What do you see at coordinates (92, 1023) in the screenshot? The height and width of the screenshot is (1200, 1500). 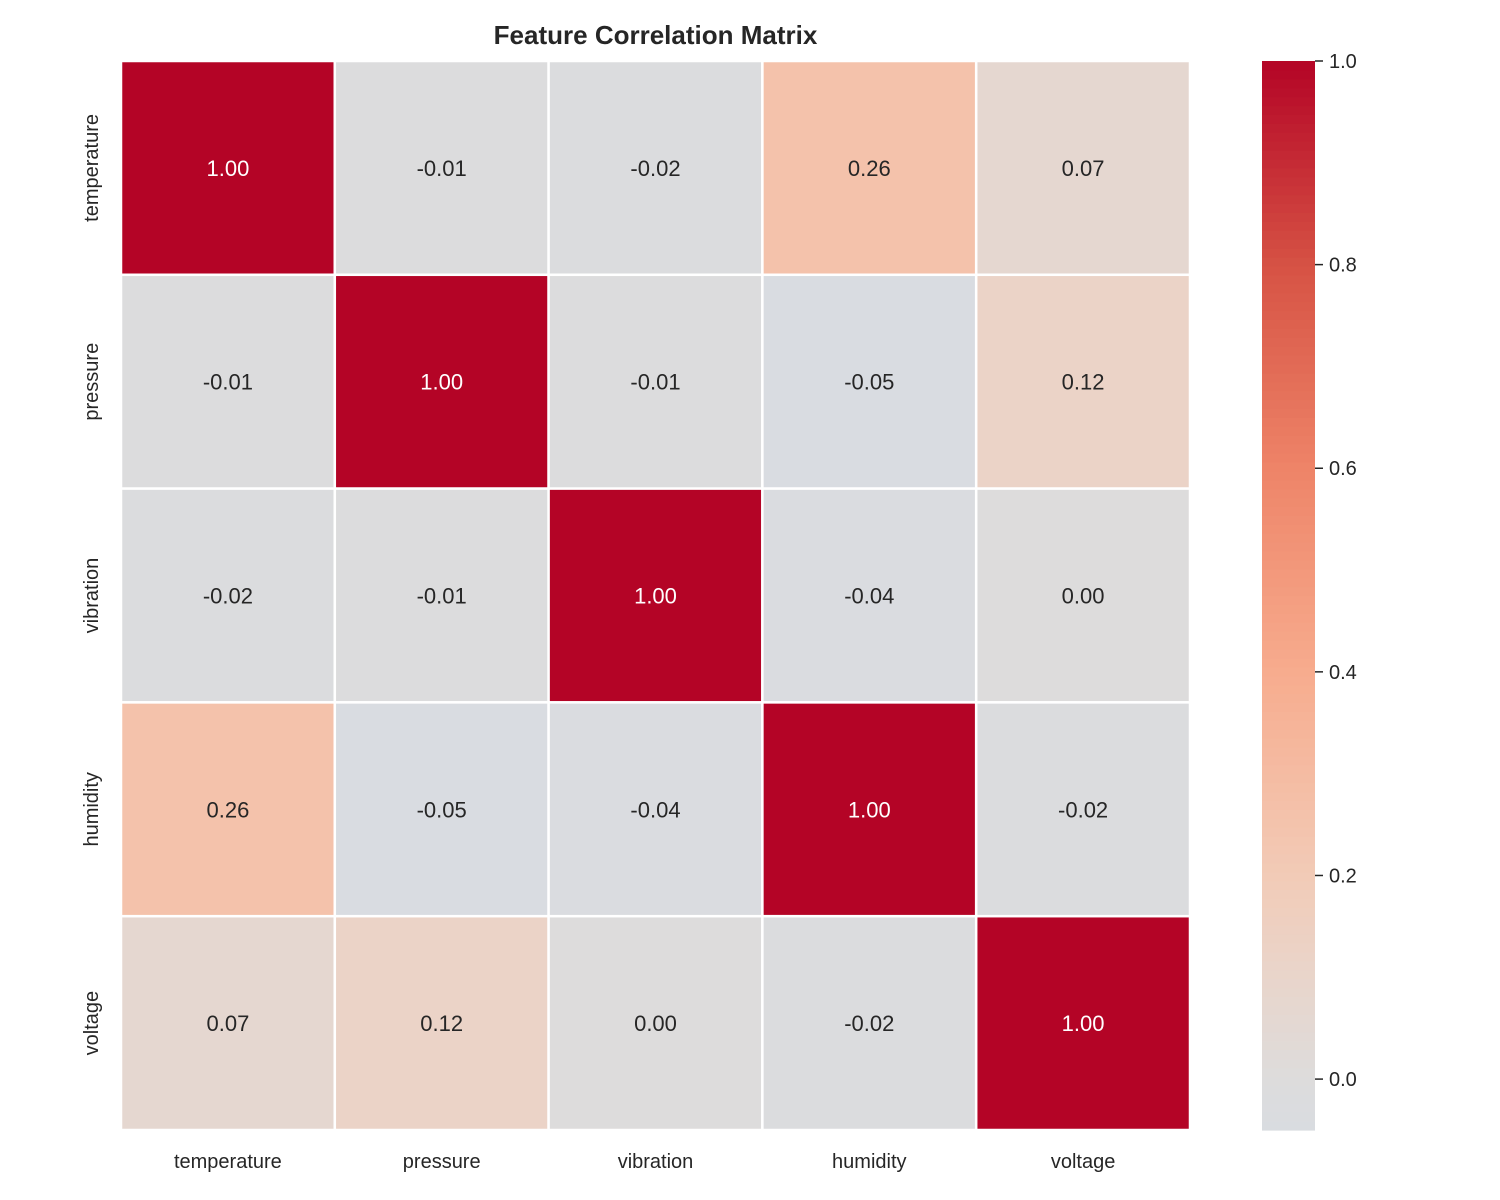 I see `y-tick-label: voltage` at bounding box center [92, 1023].